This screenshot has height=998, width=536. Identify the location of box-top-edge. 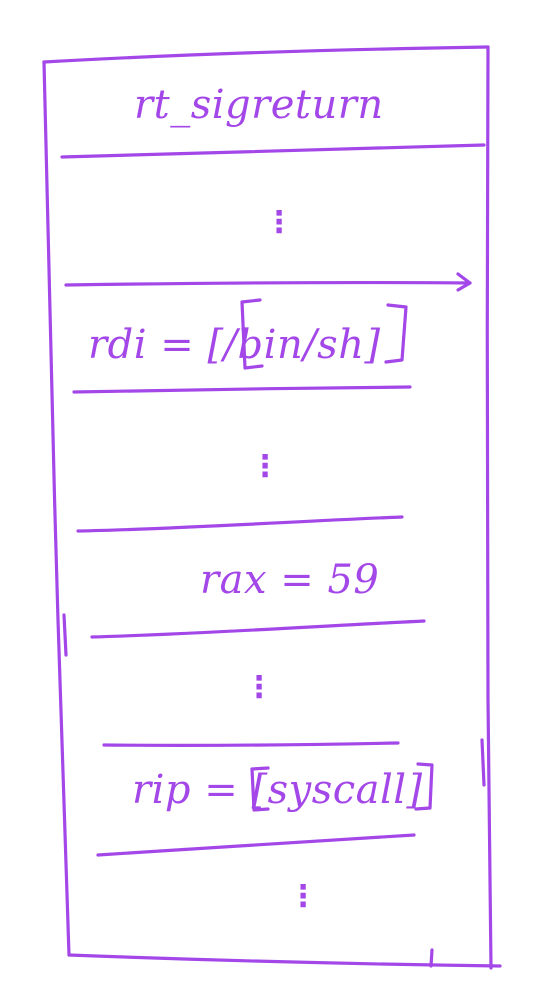
(266, 54).